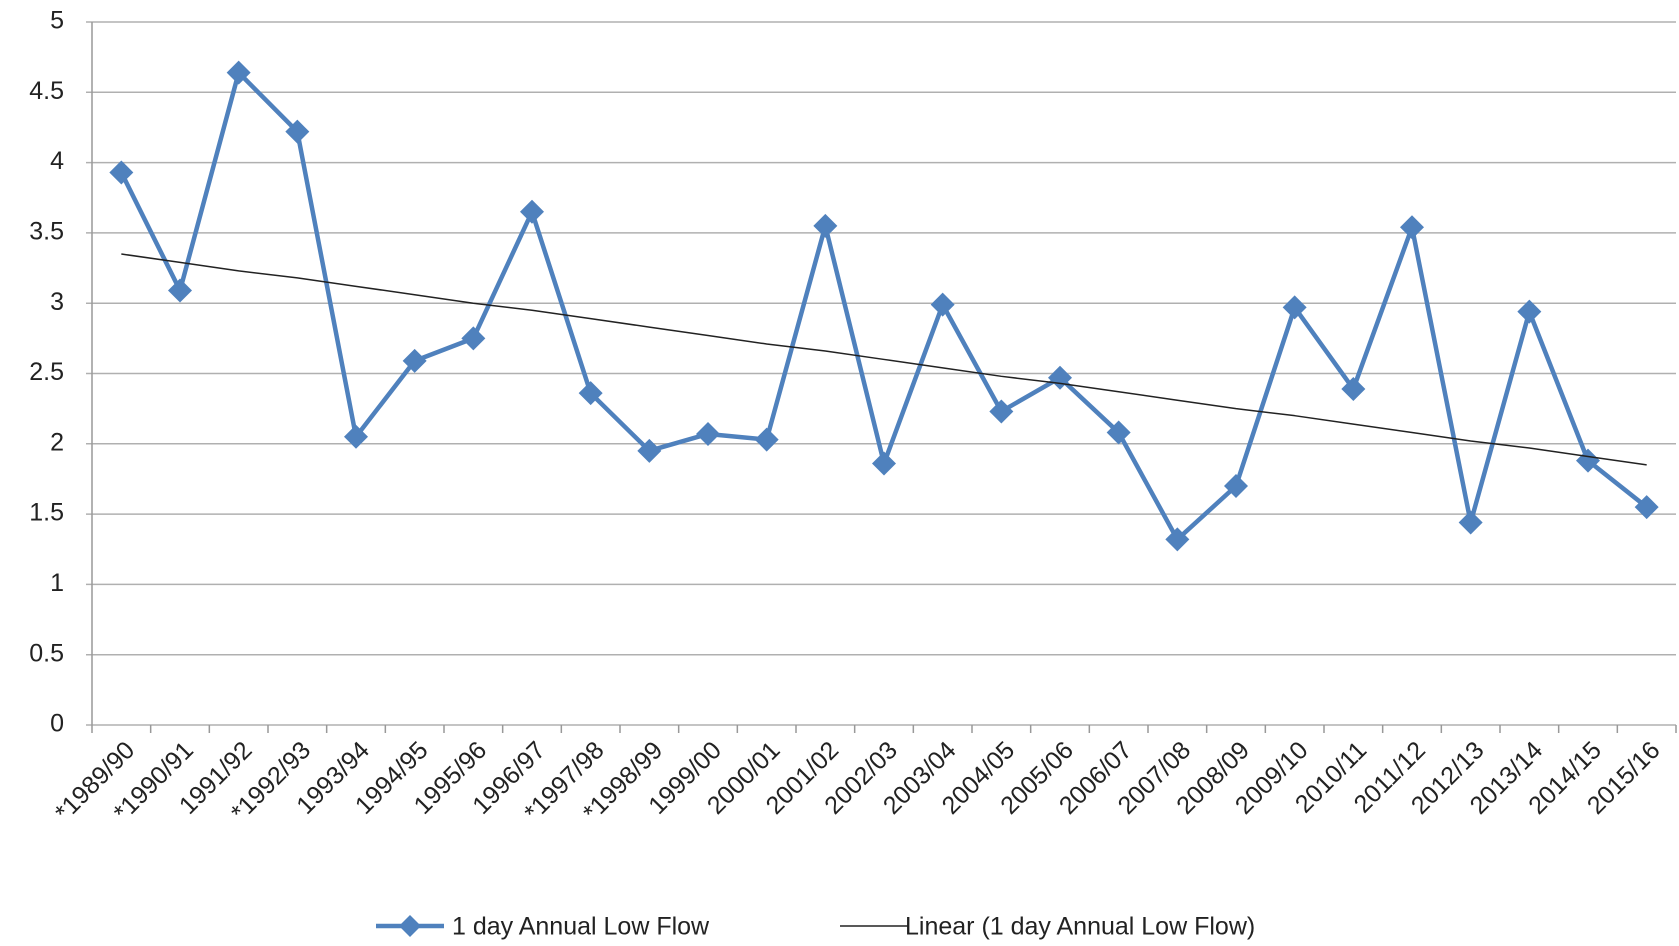 The height and width of the screenshot is (946, 1679). What do you see at coordinates (46, 91) in the screenshot?
I see `y-tick-label: 4.5` at bounding box center [46, 91].